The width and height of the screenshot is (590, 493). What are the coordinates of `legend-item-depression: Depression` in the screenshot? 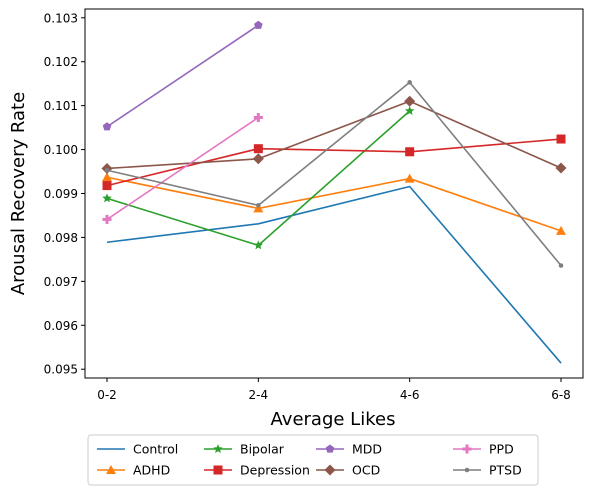 It's located at (257, 470).